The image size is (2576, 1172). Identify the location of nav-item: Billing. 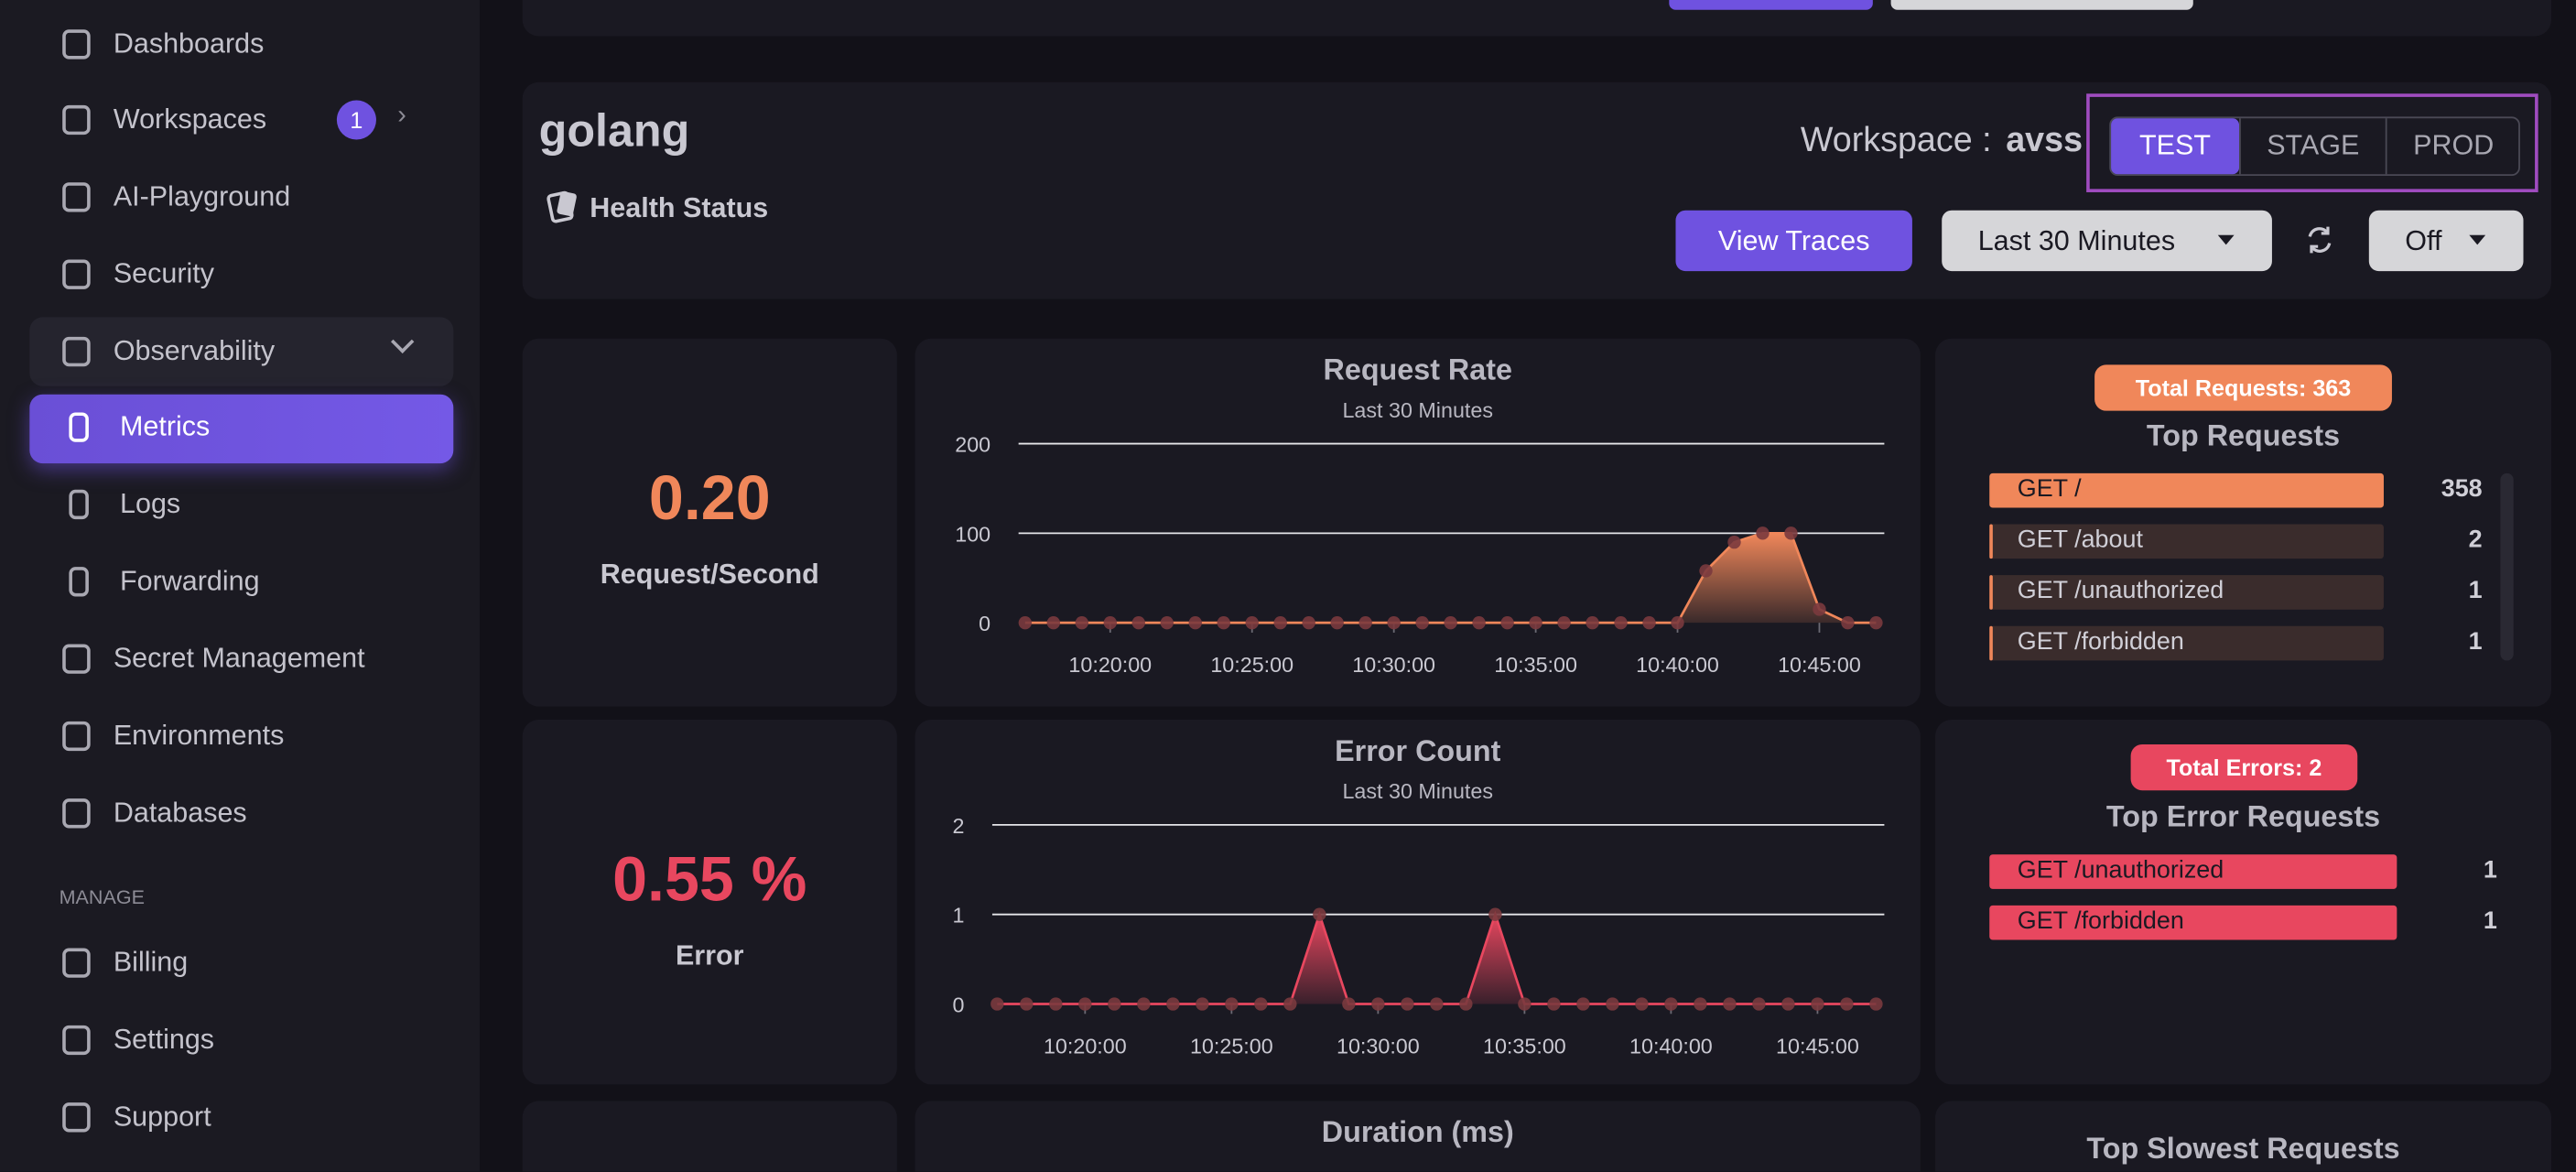
(151, 962).